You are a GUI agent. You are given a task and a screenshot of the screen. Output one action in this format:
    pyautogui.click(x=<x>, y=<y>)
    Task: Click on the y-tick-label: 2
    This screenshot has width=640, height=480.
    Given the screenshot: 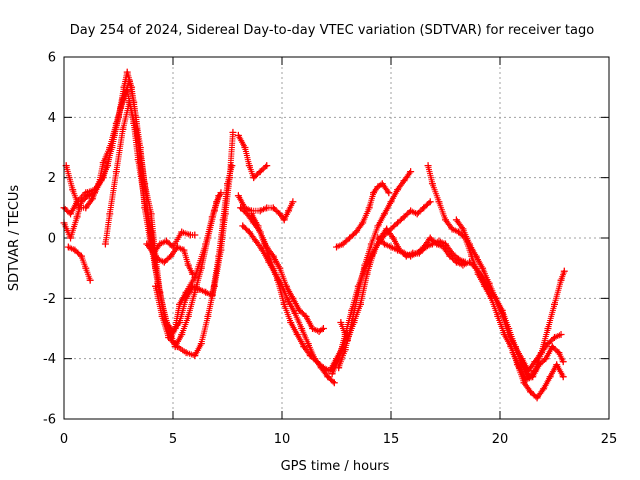 What is the action you would take?
    pyautogui.click(x=52, y=178)
    